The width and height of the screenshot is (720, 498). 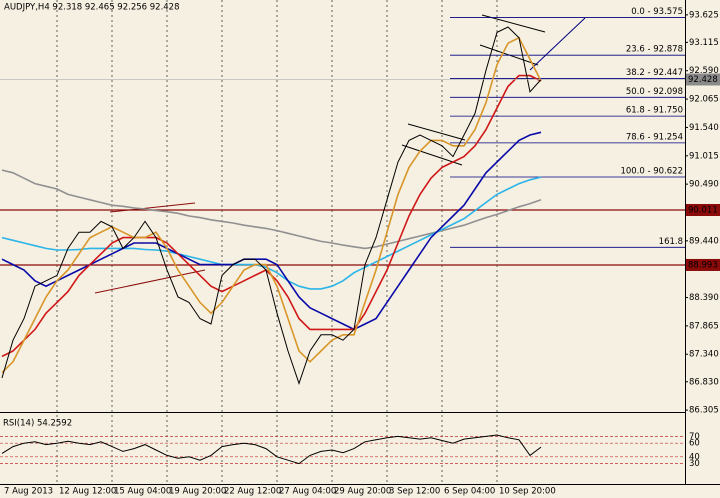 What do you see at coordinates (654, 137) in the screenshot?
I see `fib-label: 78.6 - 91.254` at bounding box center [654, 137].